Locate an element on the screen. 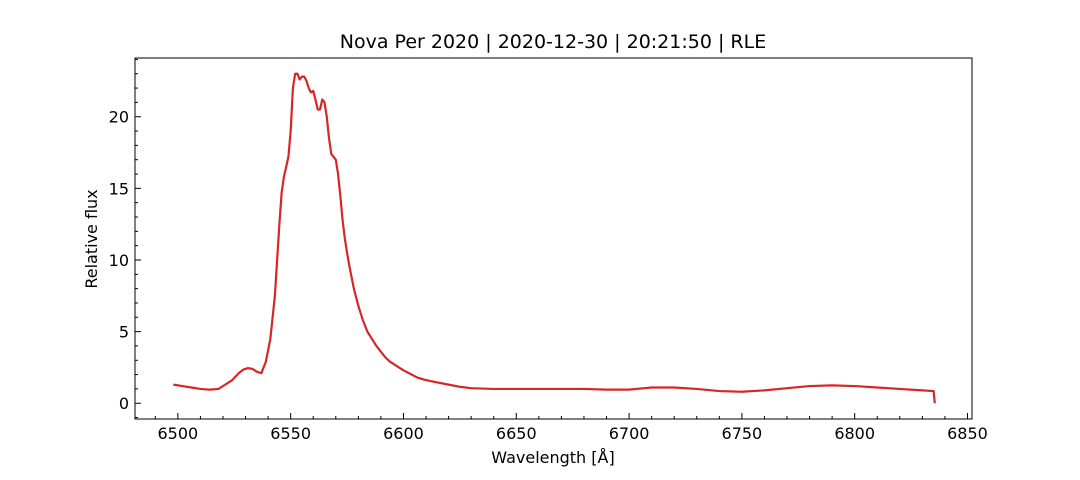 This screenshot has height=480, width=1080. x-tick-label: 6700 is located at coordinates (629, 433).